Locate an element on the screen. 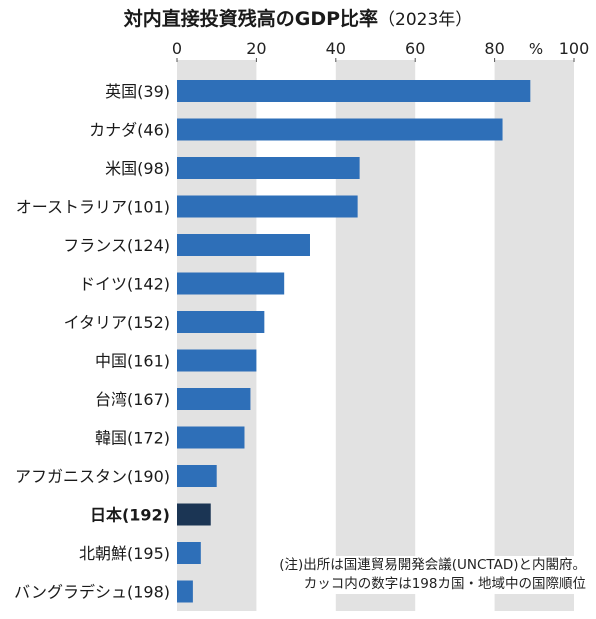 This screenshot has width=596, height=619. x-tick-label: 40 is located at coordinates (336, 48).